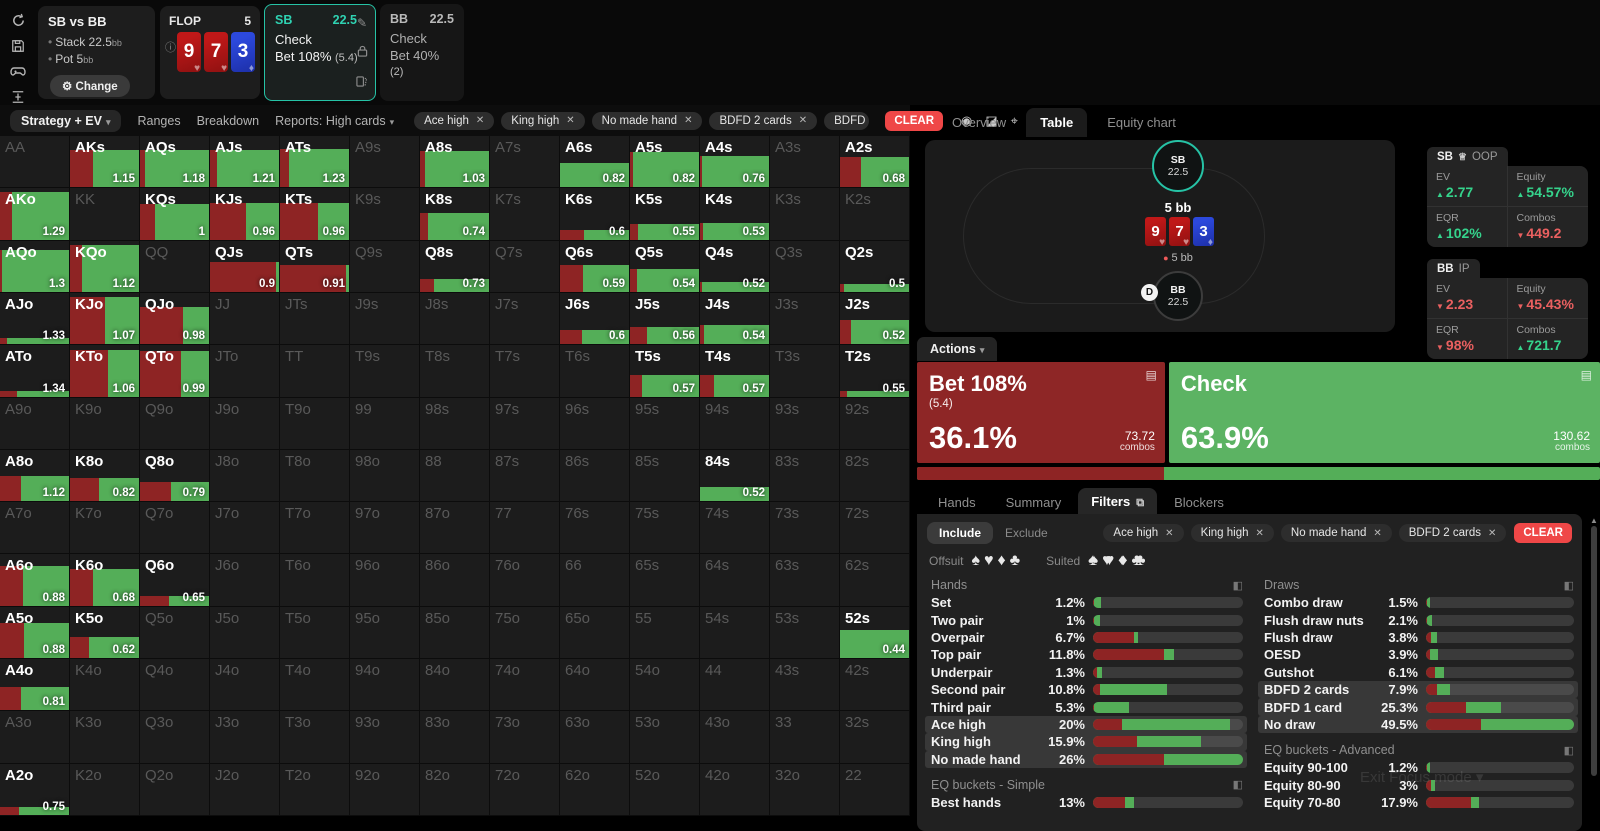 Image resolution: width=1600 pixels, height=831 pixels. What do you see at coordinates (595, 580) in the screenshot?
I see `matrix-cell-66: 66` at bounding box center [595, 580].